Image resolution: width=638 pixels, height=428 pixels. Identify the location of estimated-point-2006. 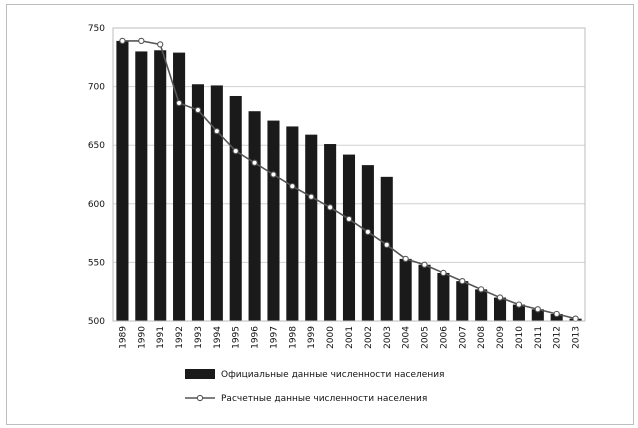
(443, 273).